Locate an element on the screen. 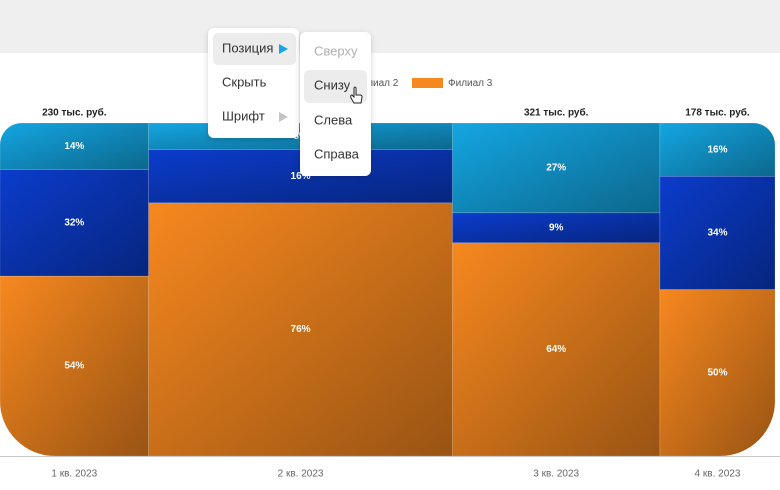 Image resolution: width=780 pixels, height=490 pixels. menu-highlight is located at coordinates (254, 49).